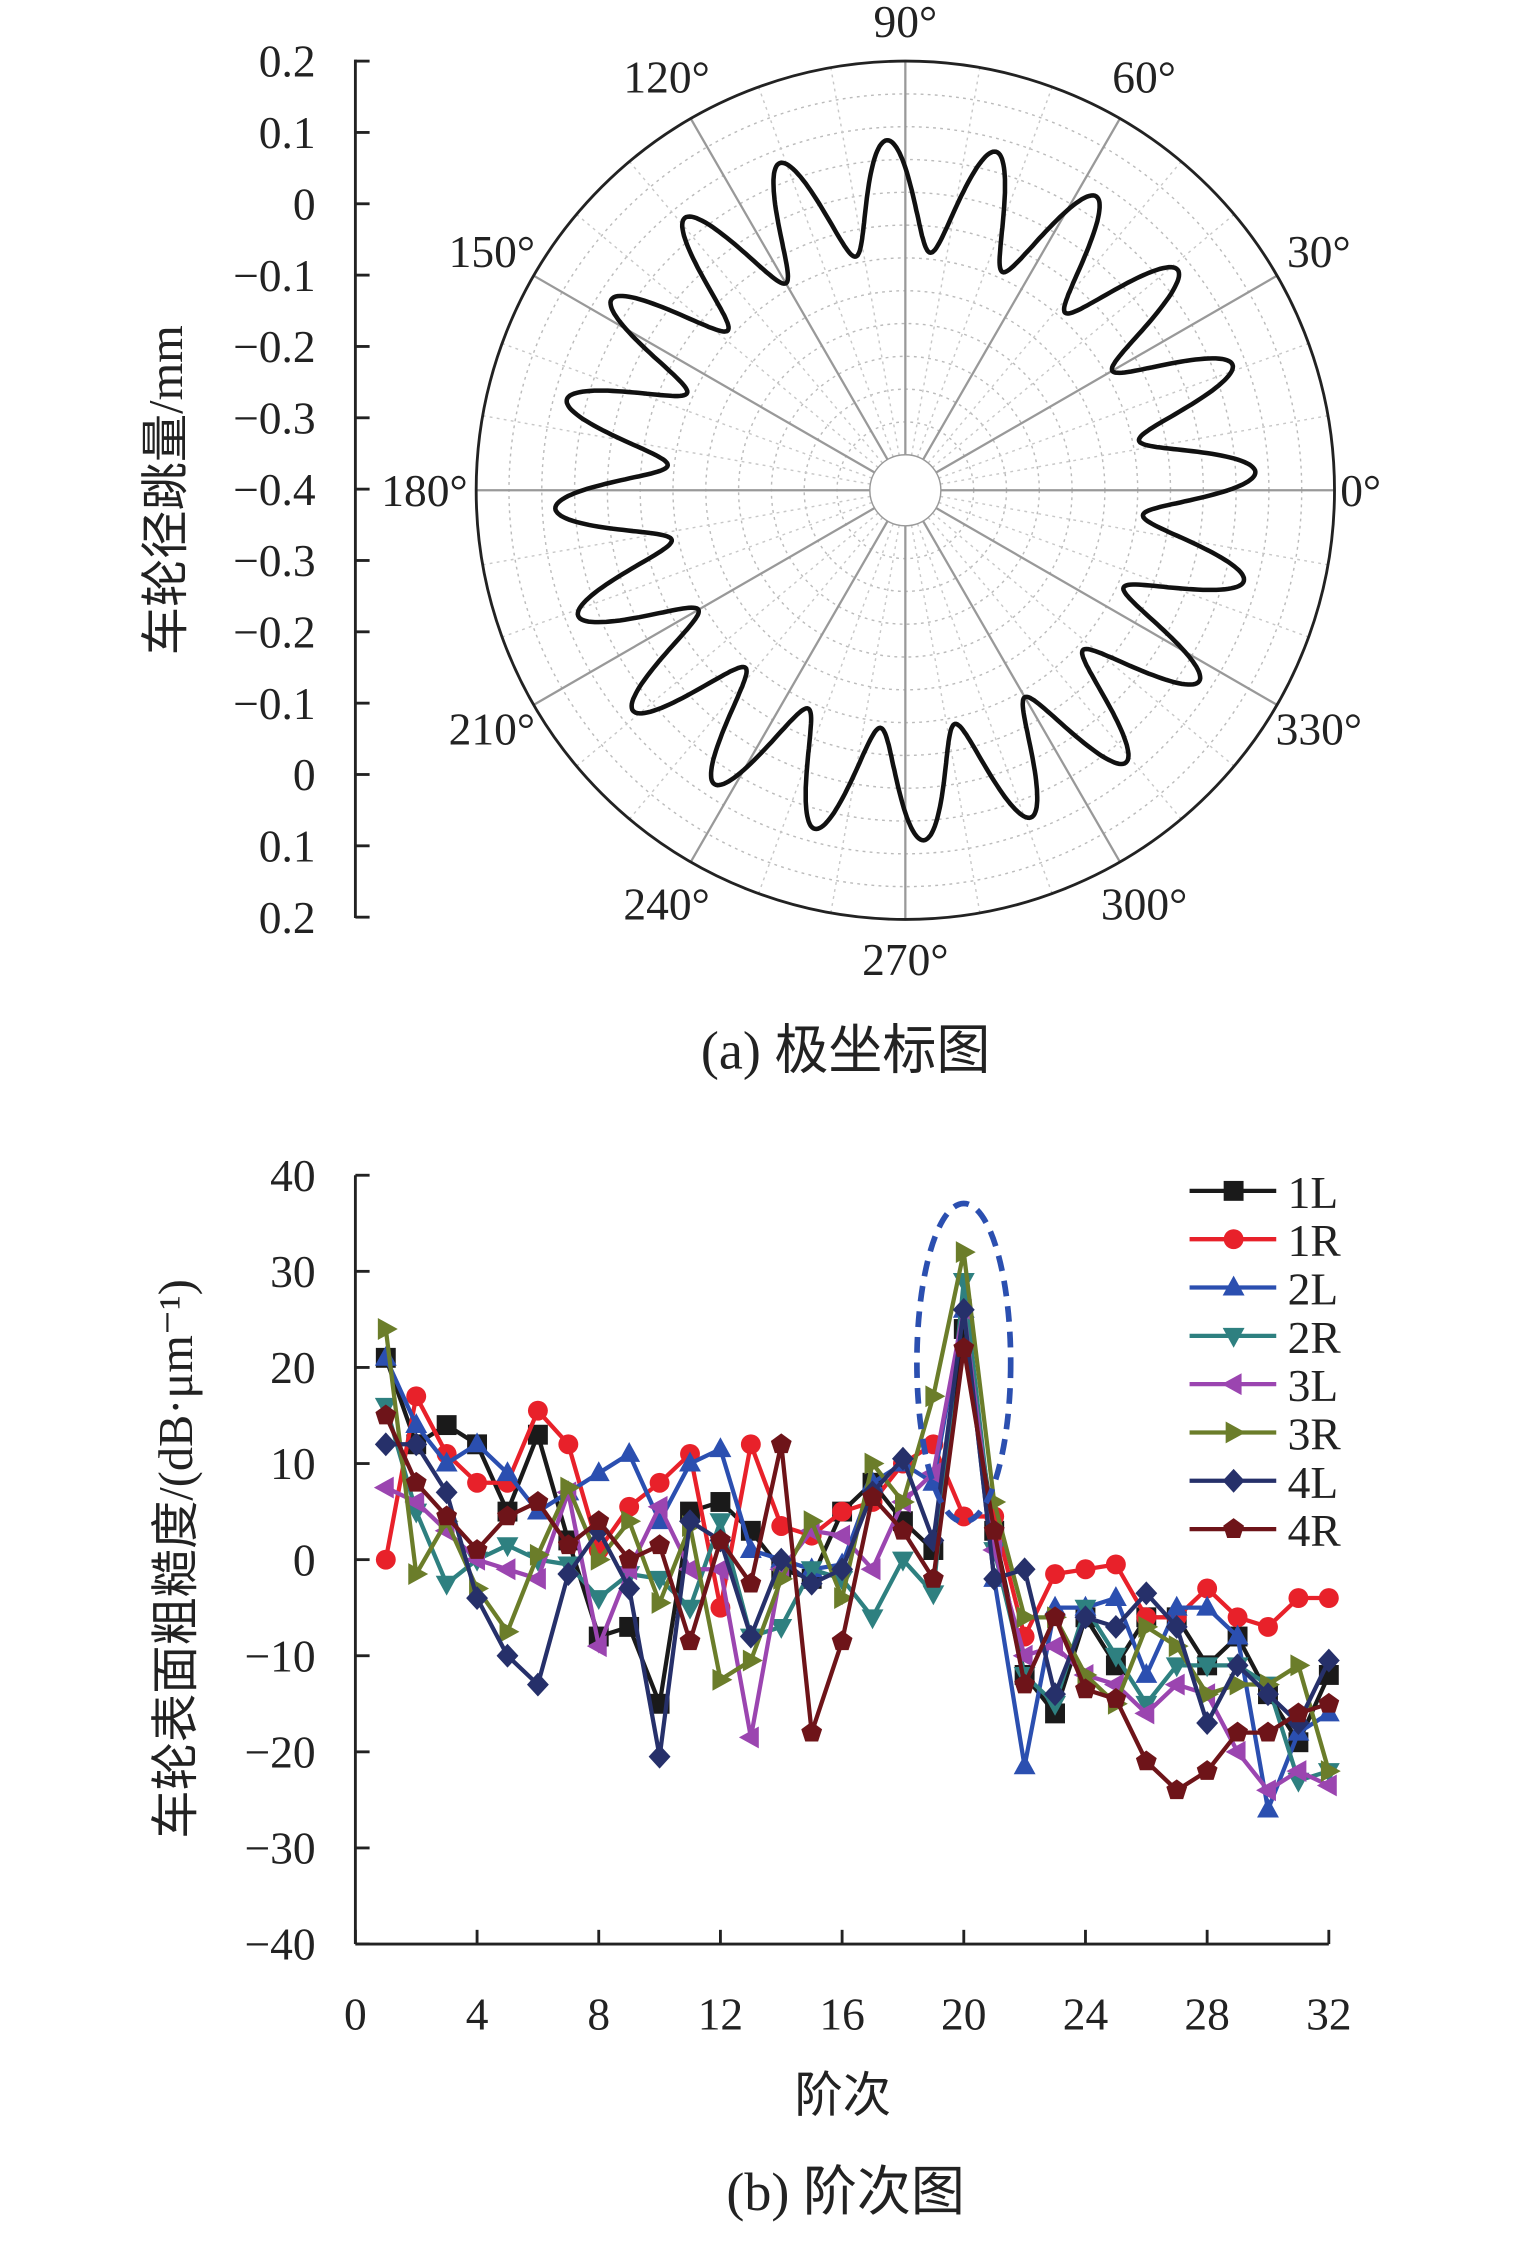 Image resolution: width=1535 pixels, height=2251 pixels. Describe the element at coordinates (1360, 490) in the screenshot. I see `angle-label: 0°` at that location.